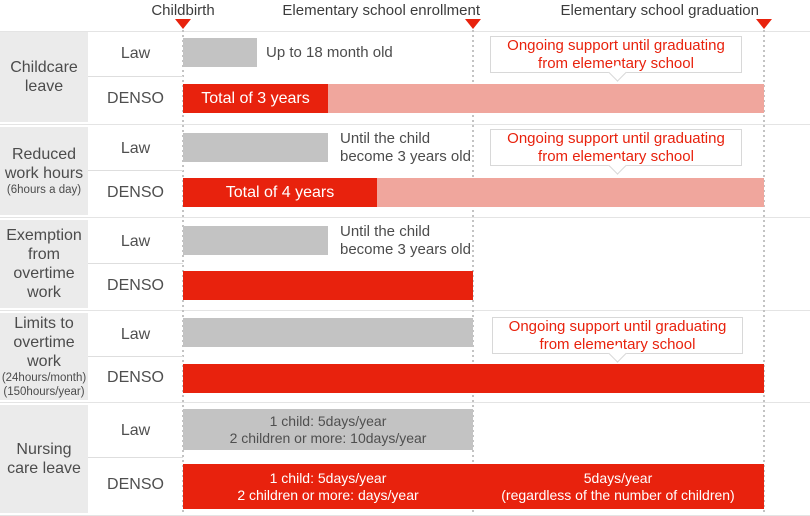  What do you see at coordinates (183, 10) in the screenshot?
I see `milestone-label: Childbirth` at bounding box center [183, 10].